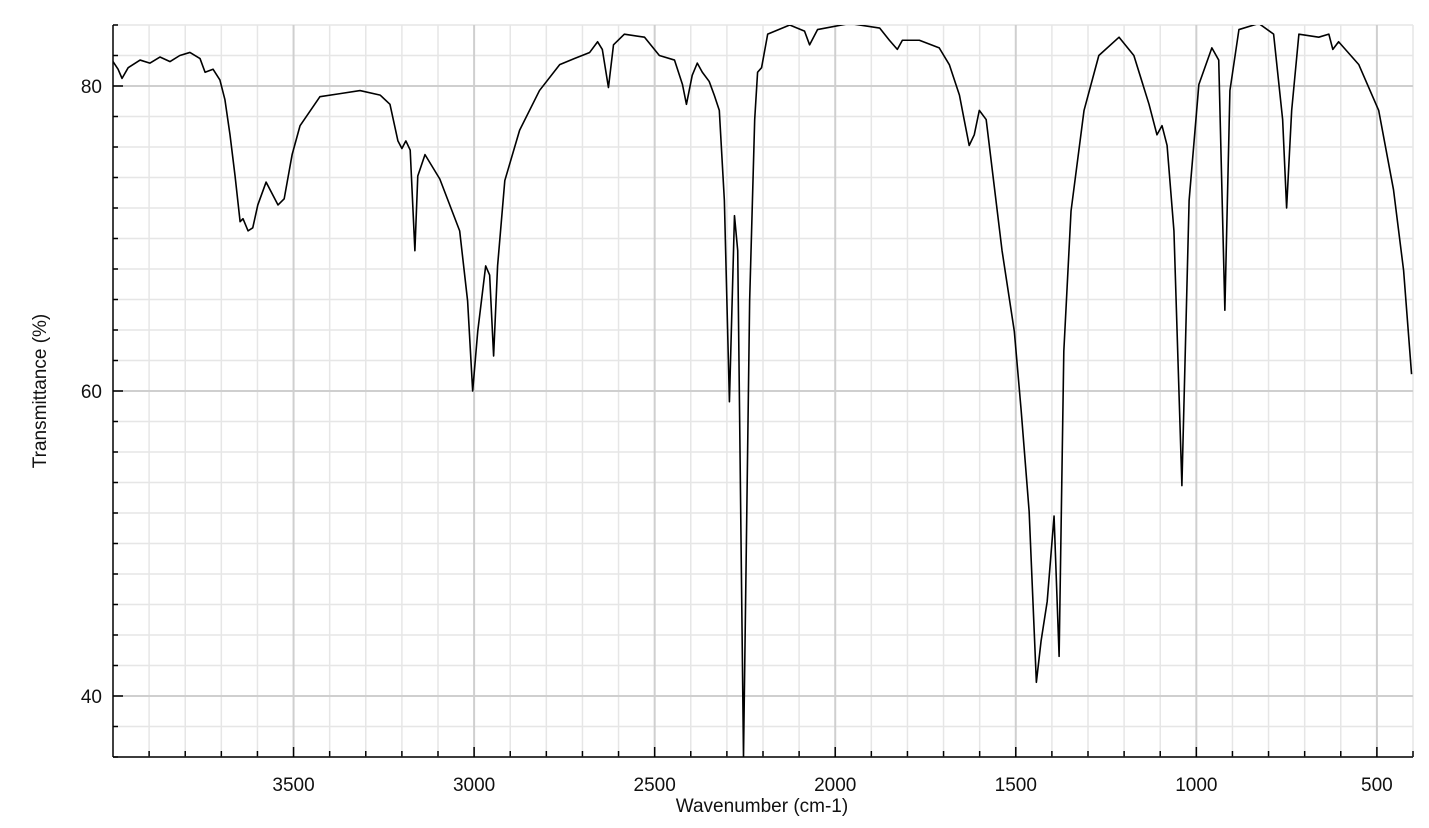 This screenshot has width=1429, height=828. What do you see at coordinates (655, 785) in the screenshot?
I see `x-tick-label: 2500` at bounding box center [655, 785].